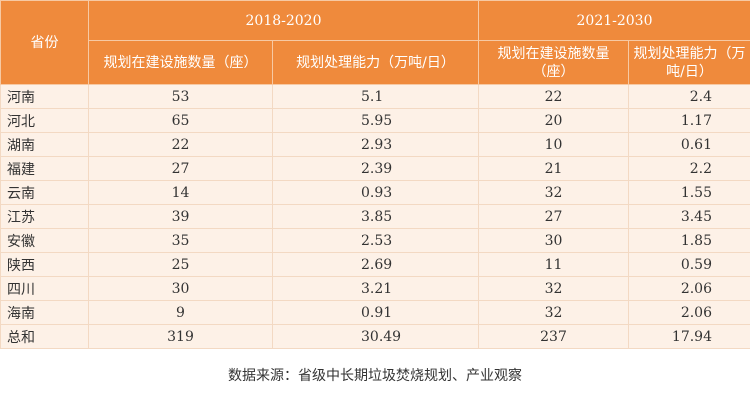 The image size is (750, 400). What do you see at coordinates (44, 288) in the screenshot?
I see `province-cell: 四川` at bounding box center [44, 288].